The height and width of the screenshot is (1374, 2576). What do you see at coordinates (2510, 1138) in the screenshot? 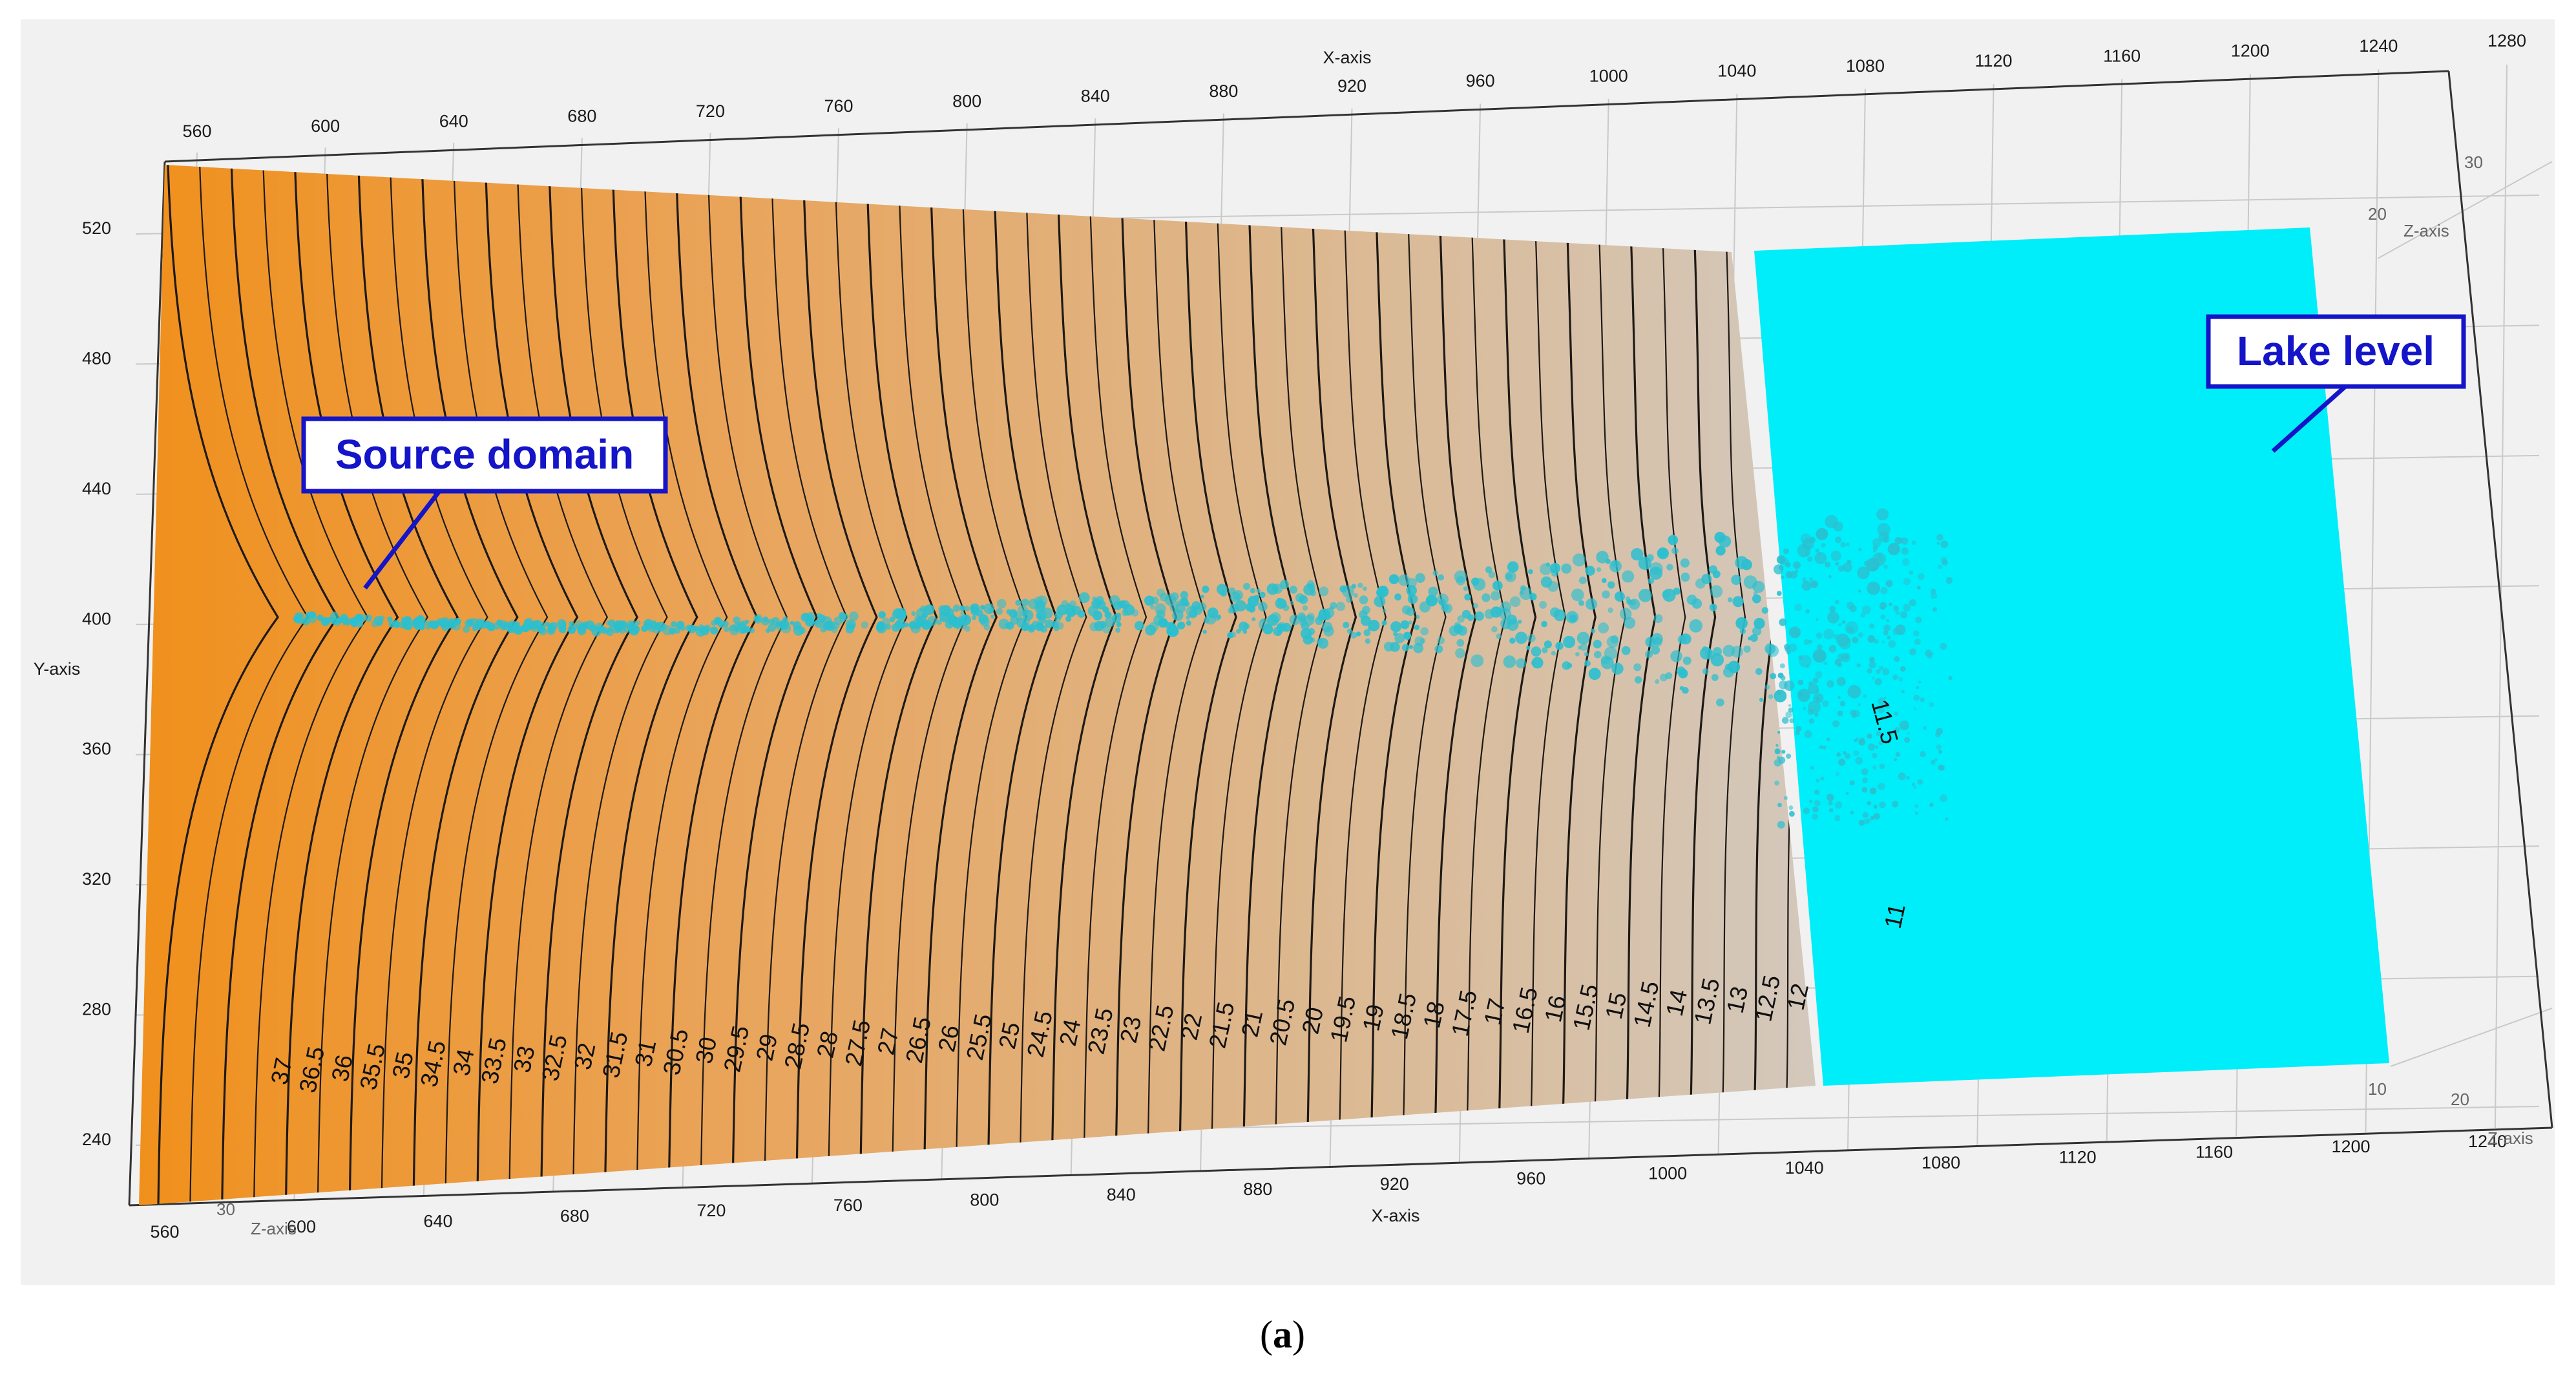
I see `z-axis-title-front: Z-axis` at bounding box center [2510, 1138].